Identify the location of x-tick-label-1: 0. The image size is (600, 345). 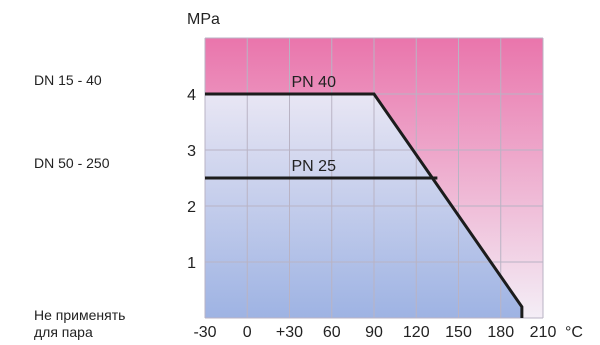
(247, 332).